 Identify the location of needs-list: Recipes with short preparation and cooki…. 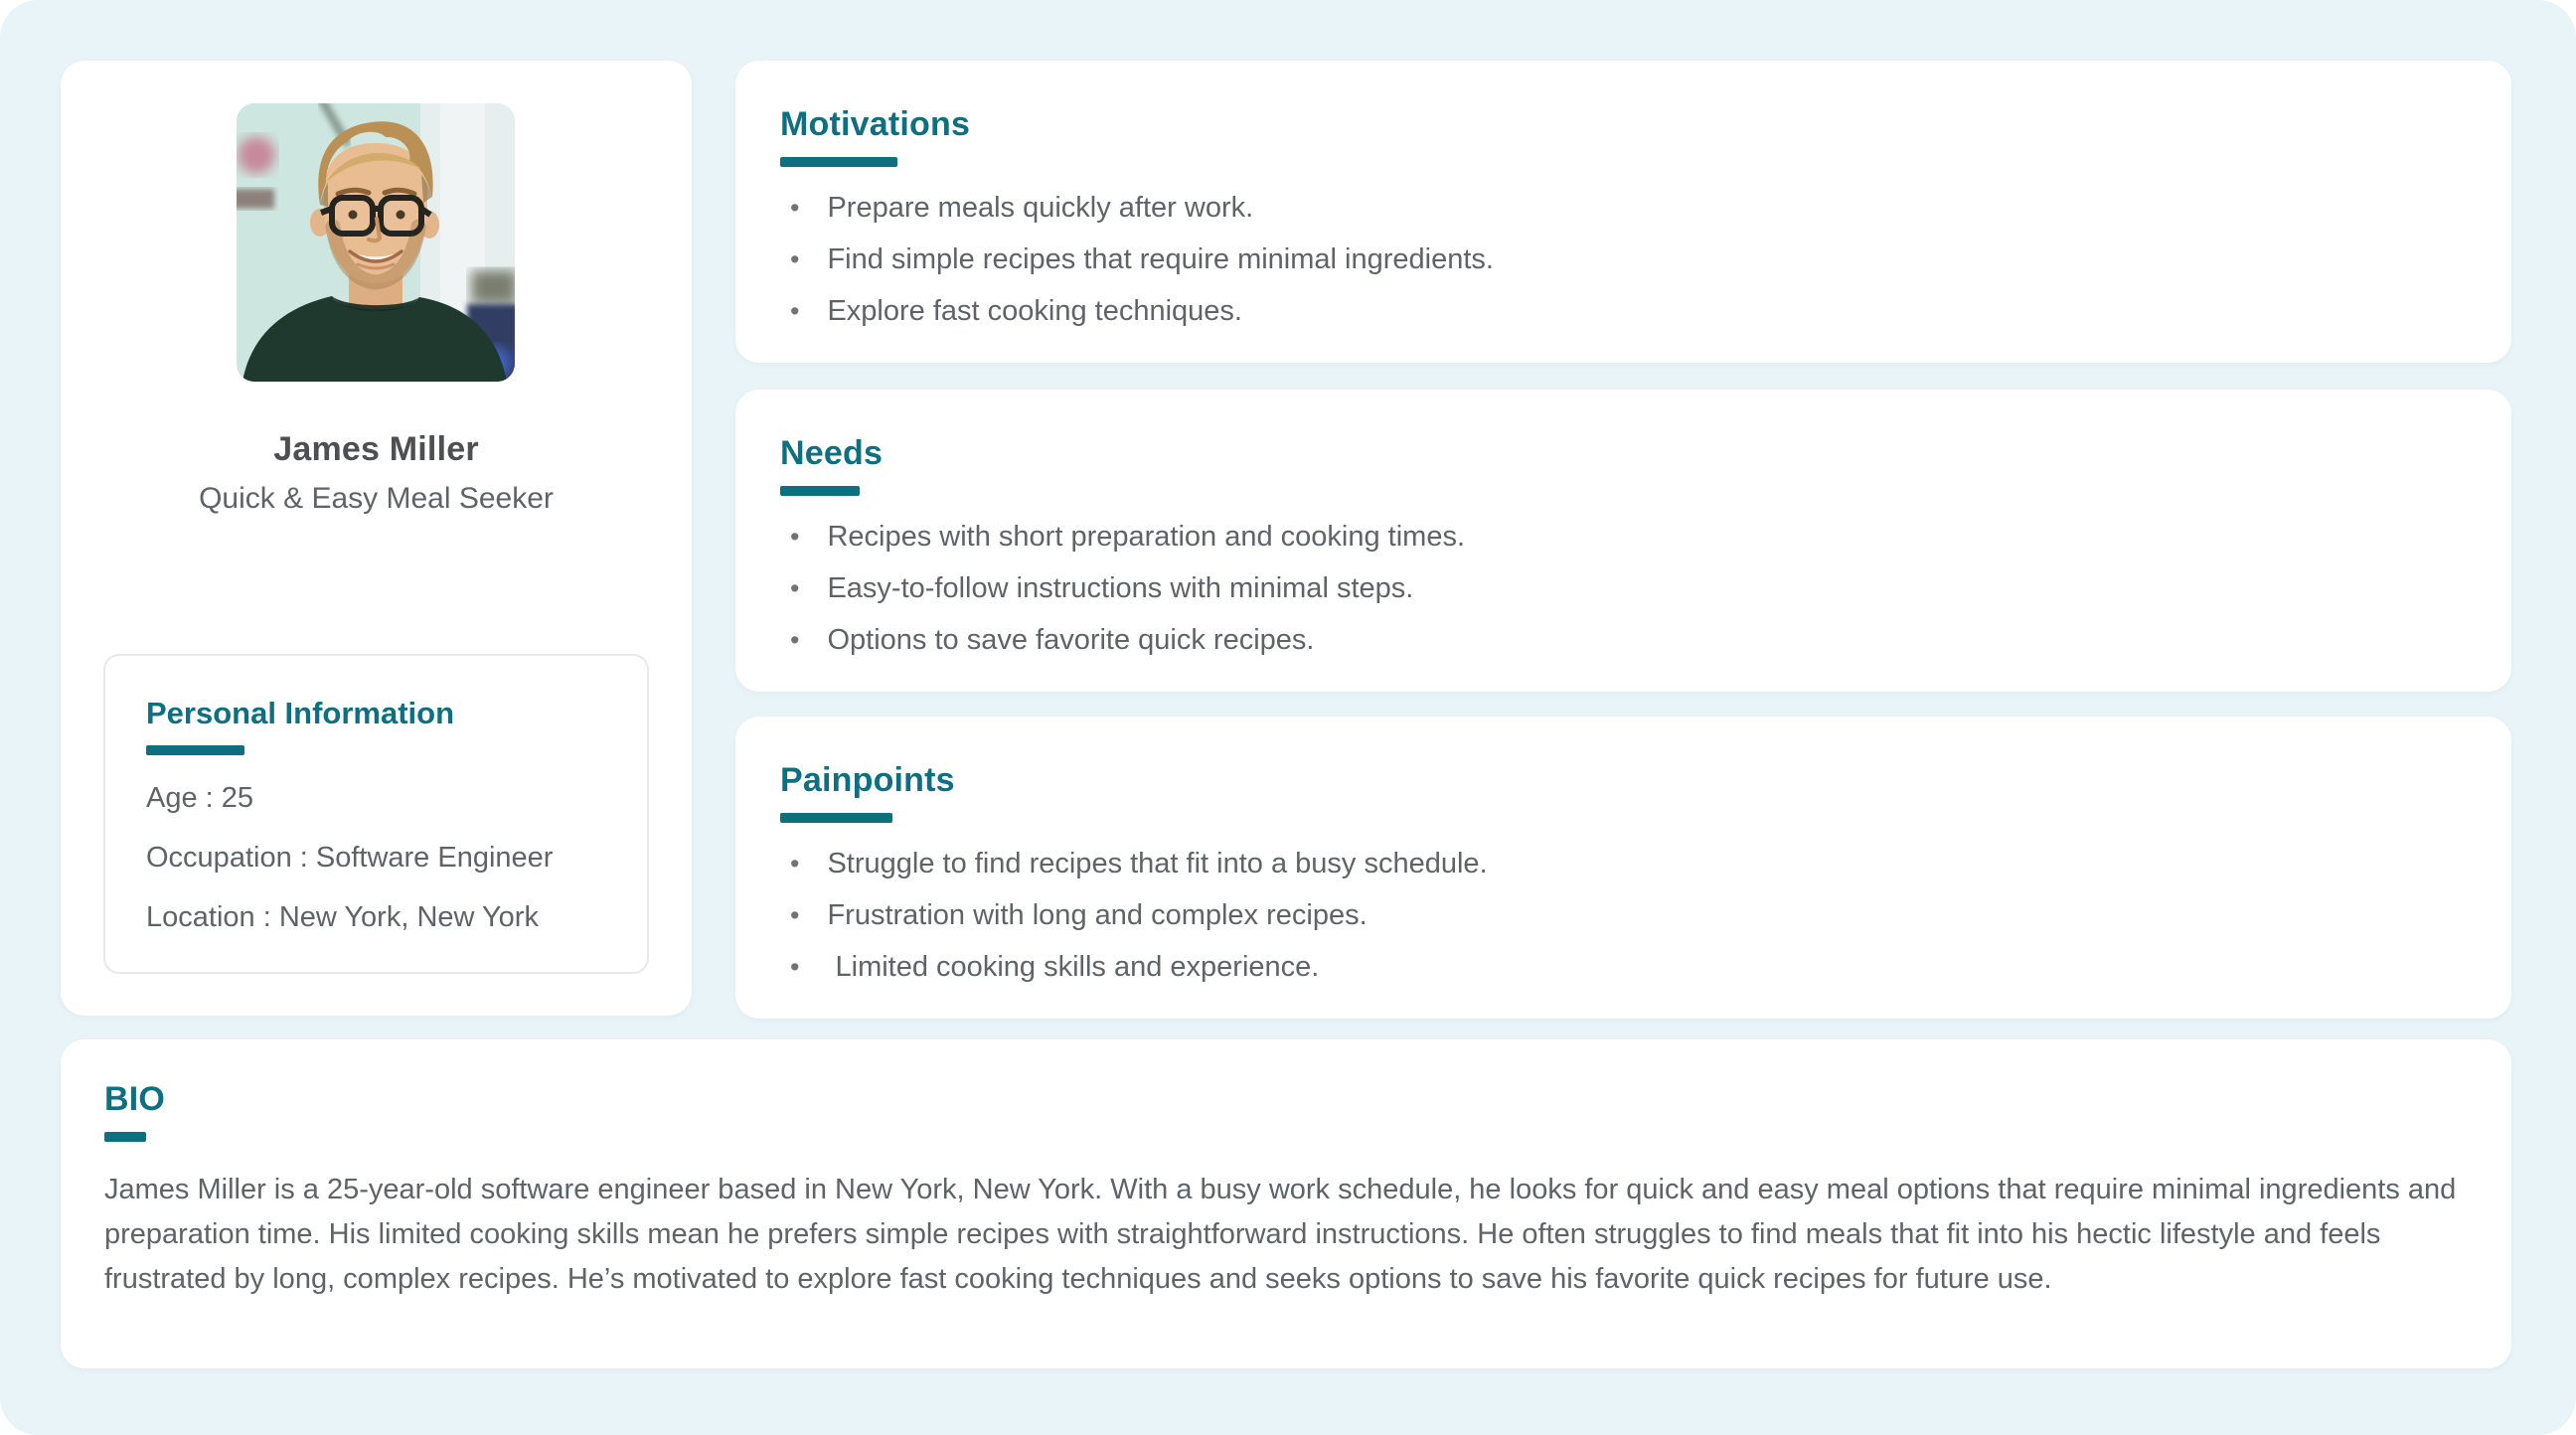
(1626, 589).